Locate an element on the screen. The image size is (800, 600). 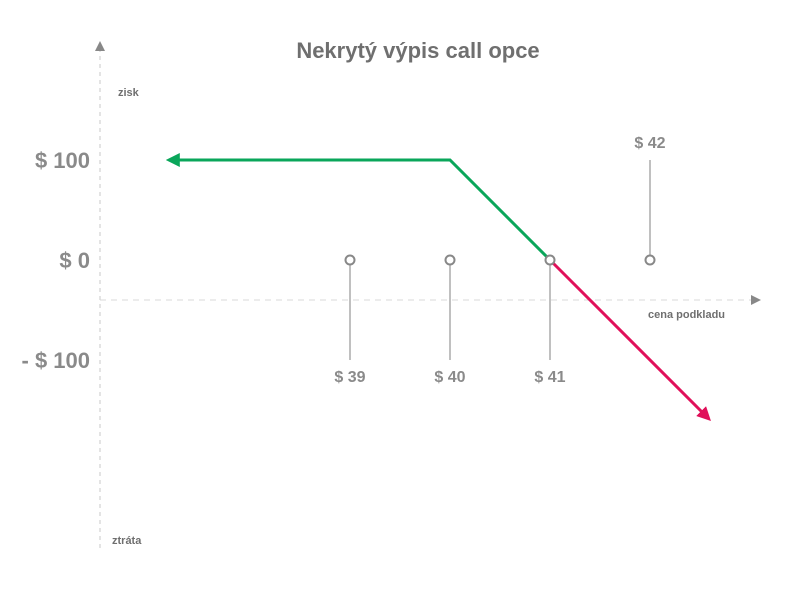
price-marker-label: $ 40 is located at coordinates (449, 377).